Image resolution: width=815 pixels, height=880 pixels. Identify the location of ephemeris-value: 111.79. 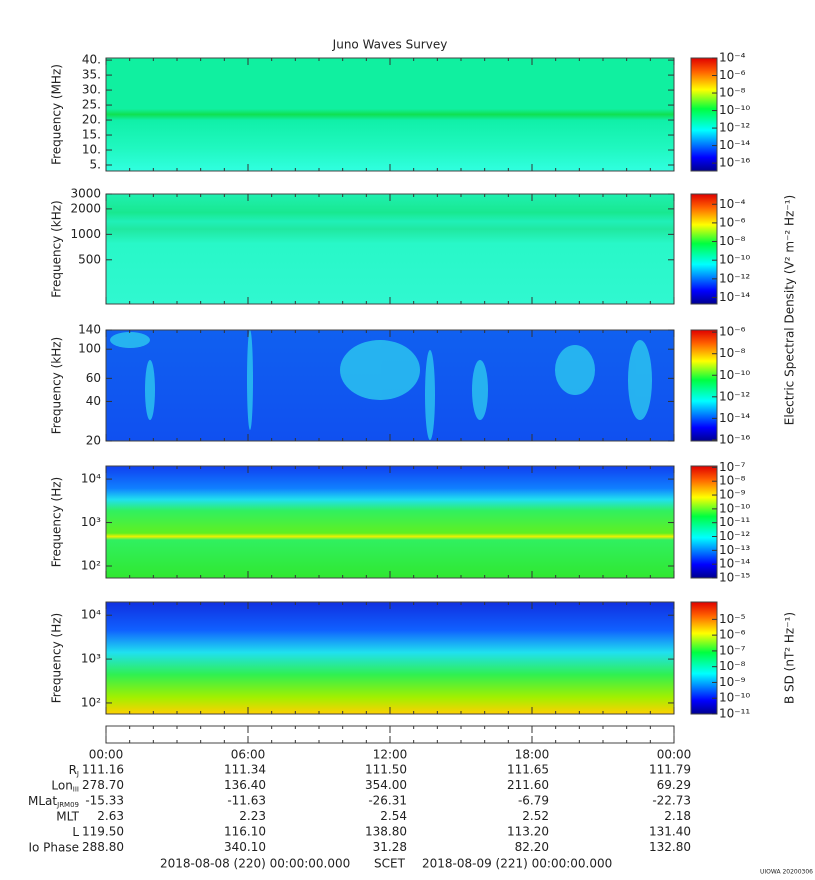
(670, 770).